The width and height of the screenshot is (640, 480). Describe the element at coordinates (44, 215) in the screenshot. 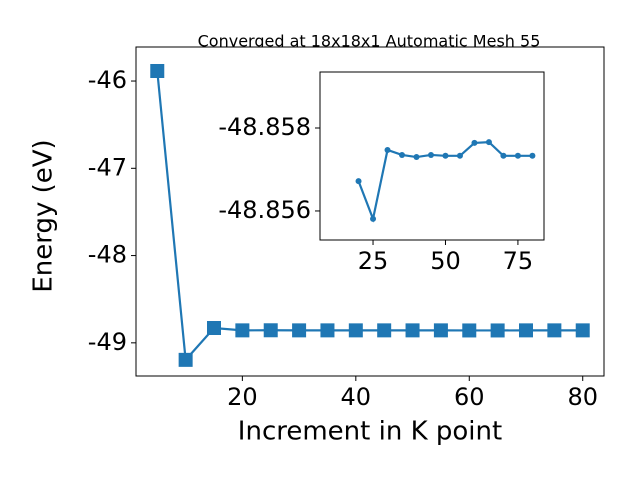

I see `y-axis-label: Energy (eV)` at that location.